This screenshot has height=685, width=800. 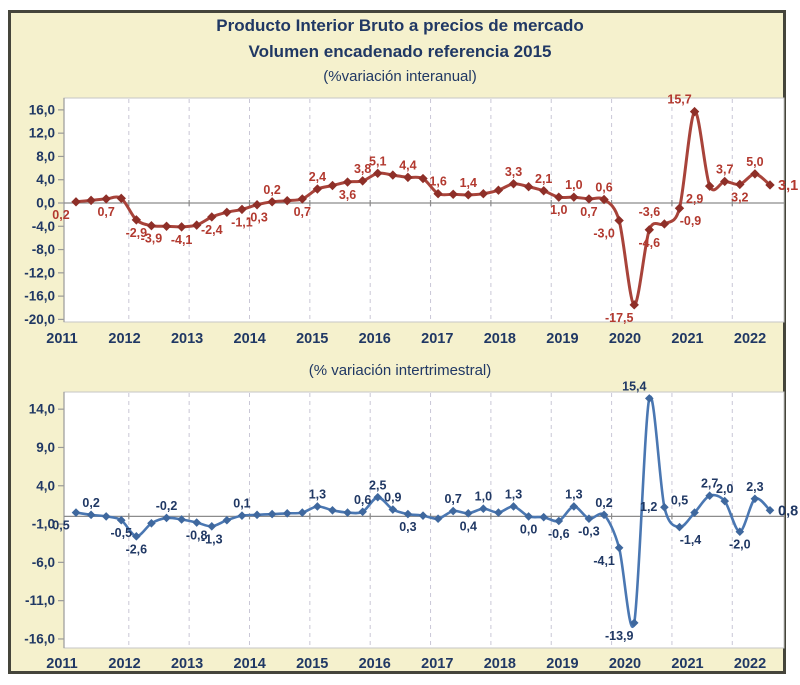 I want to click on top-chart-data-point-label: 0,2, so click(x=60, y=215).